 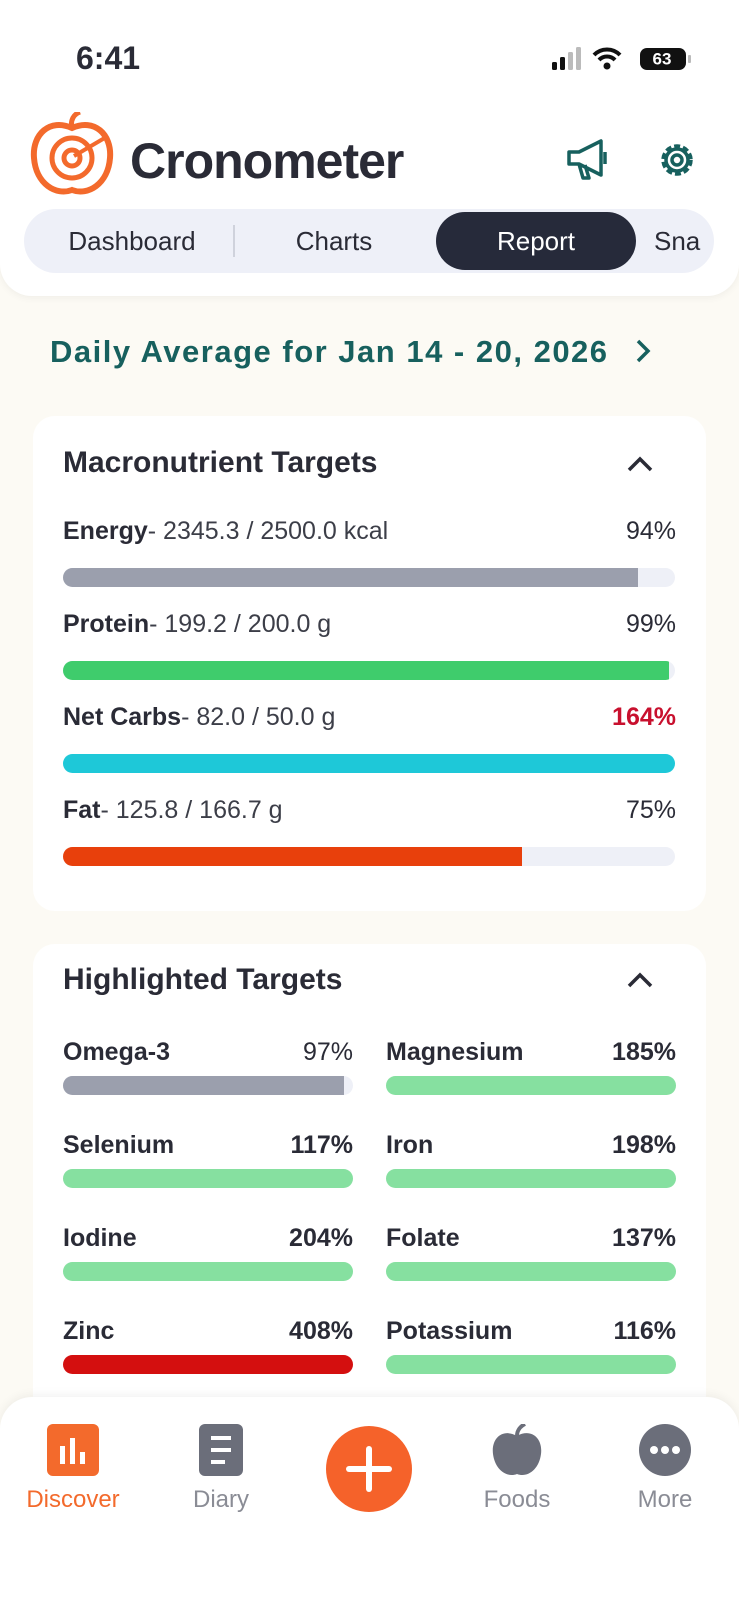 I want to click on nutrient-label: Net Carbs- 82.0 / 50.0 g, so click(x=199, y=717).